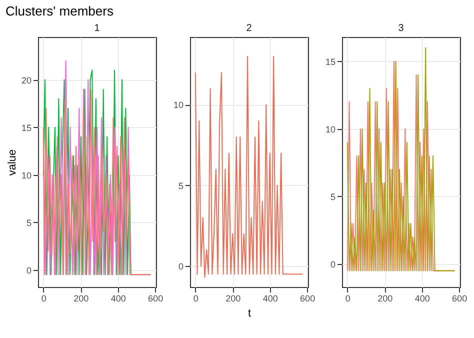  What do you see at coordinates (12, 162) in the screenshot?
I see `y-axis-title: value` at bounding box center [12, 162].